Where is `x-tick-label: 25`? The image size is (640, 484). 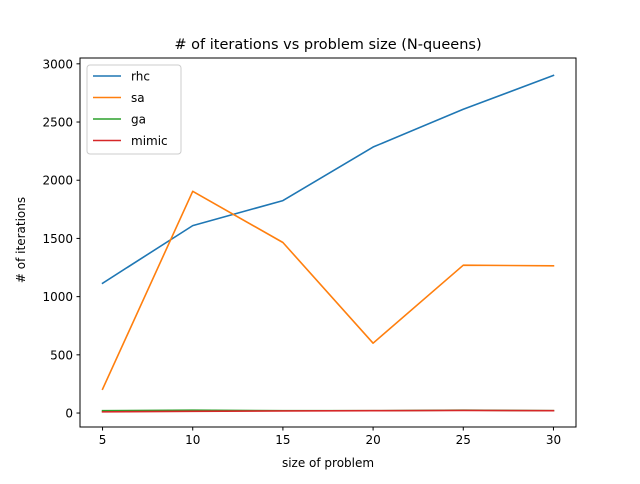 x-tick-label: 25 is located at coordinates (463, 440).